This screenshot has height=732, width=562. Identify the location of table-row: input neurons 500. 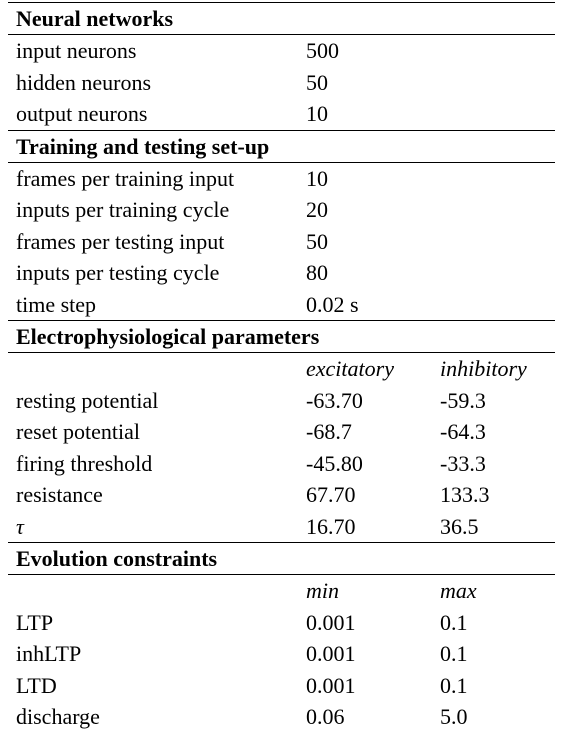
(281, 51).